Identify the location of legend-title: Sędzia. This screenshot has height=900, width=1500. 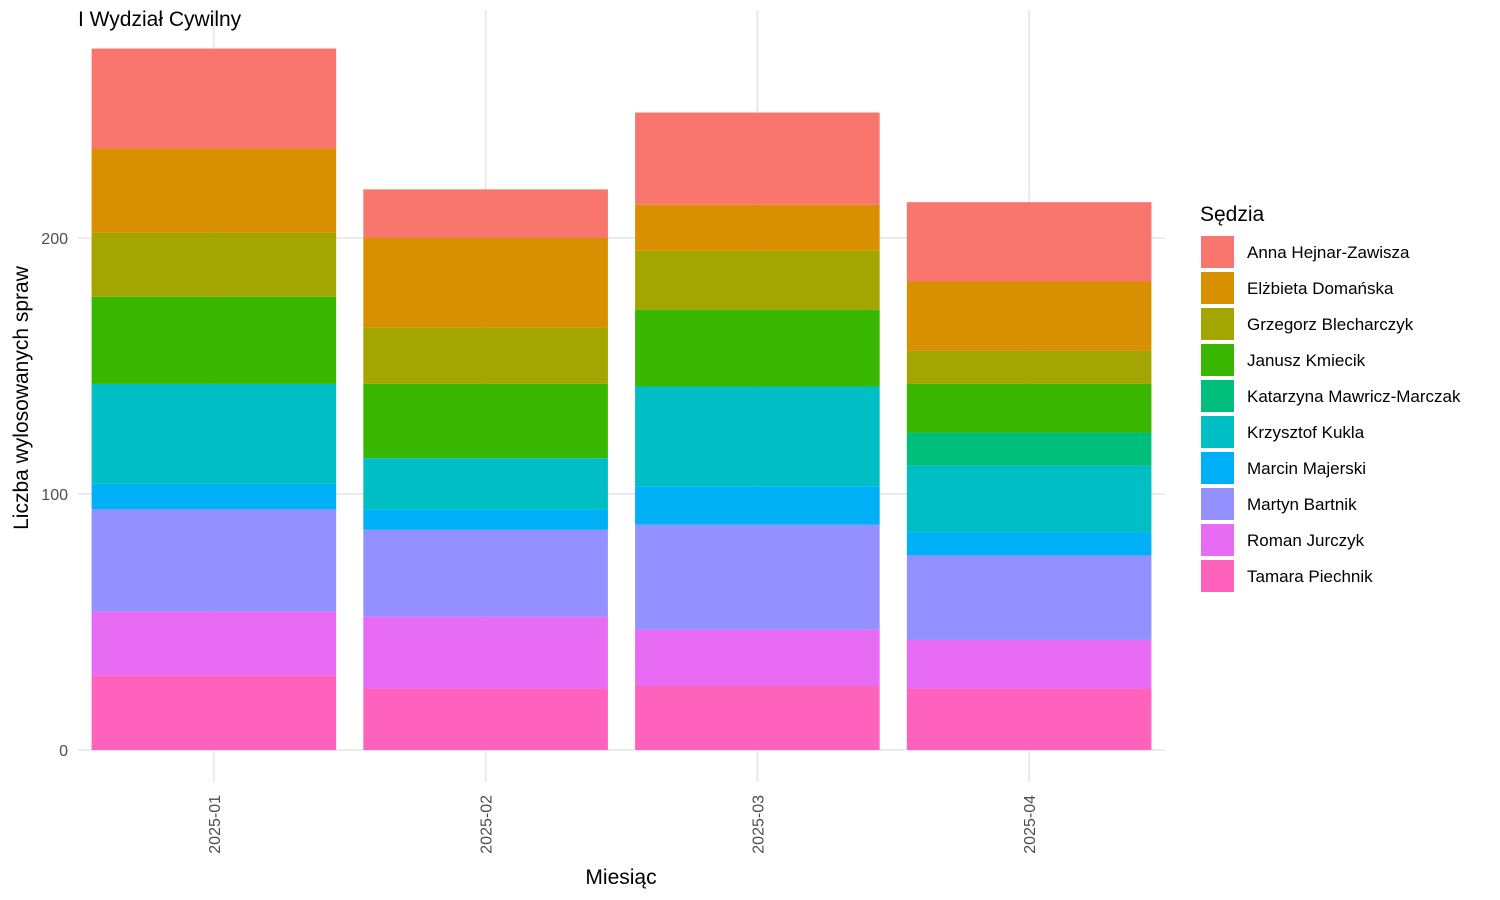
(1232, 214).